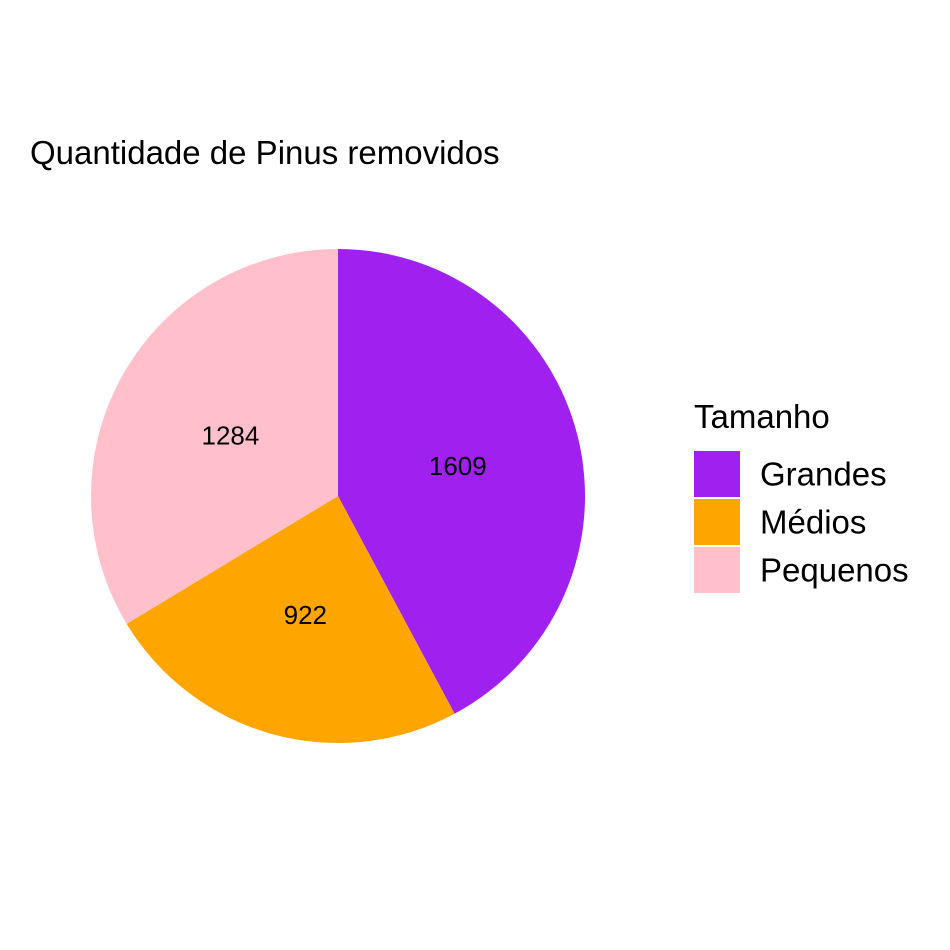 The image size is (950, 950). Describe the element at coordinates (813, 522) in the screenshot. I see `legend-label-medios: Médios` at that location.